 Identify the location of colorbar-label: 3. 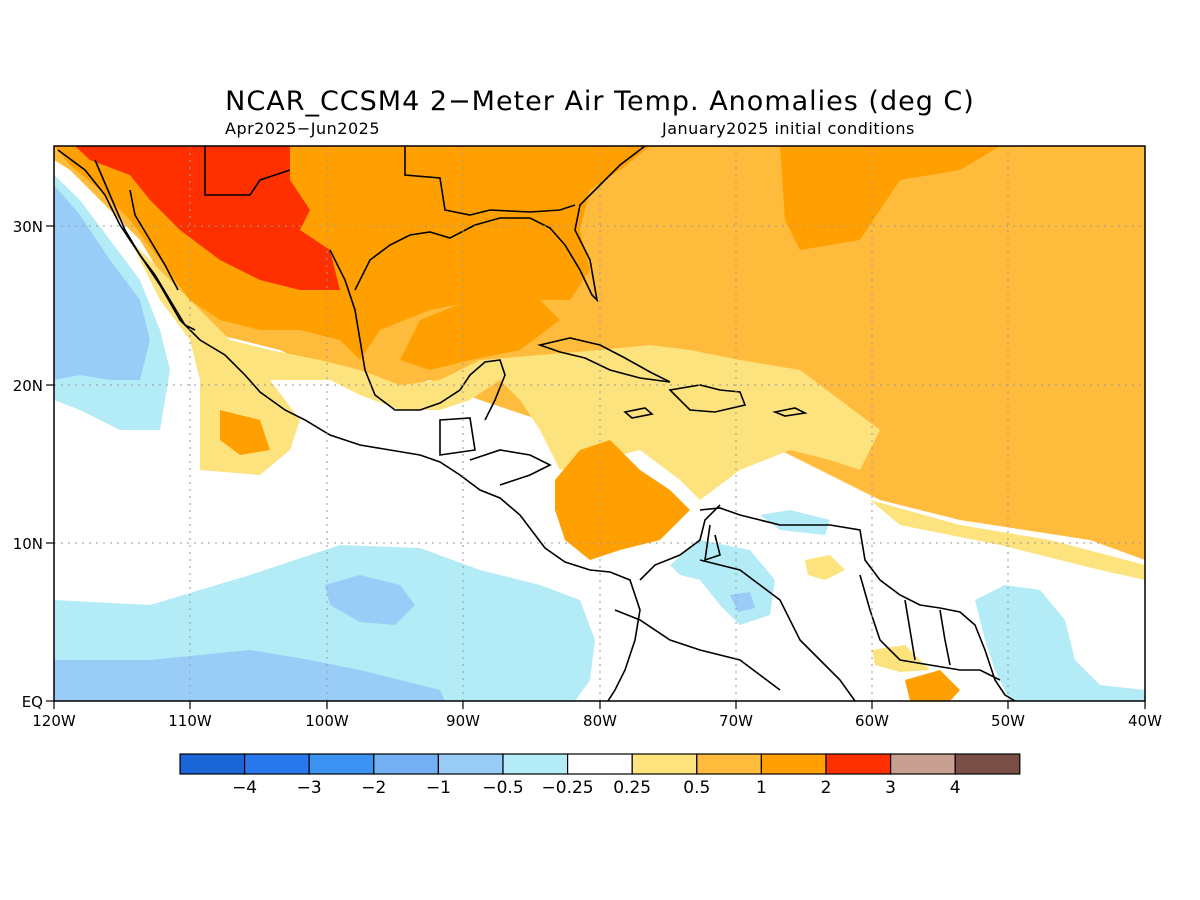
(890, 788).